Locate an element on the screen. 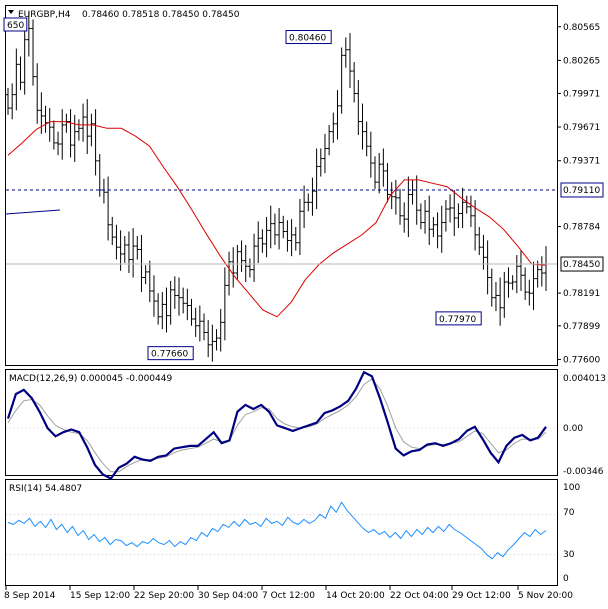 The image size is (608, 609). symbol-title: EURGBP,H4 is located at coordinates (44, 15).